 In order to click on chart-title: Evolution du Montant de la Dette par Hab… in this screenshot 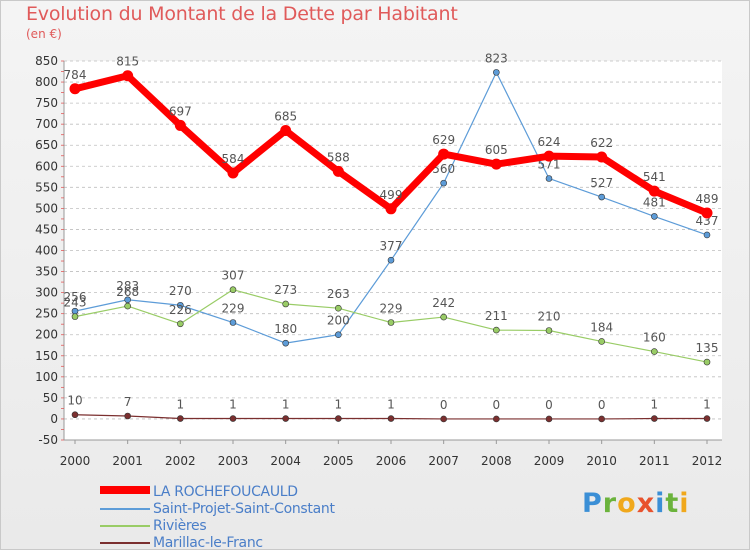, I will do `click(242, 14)`.